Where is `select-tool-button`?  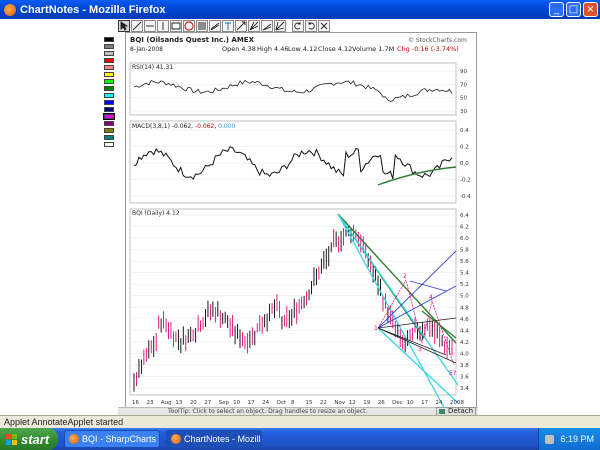
select-tool-button is located at coordinates (124, 26).